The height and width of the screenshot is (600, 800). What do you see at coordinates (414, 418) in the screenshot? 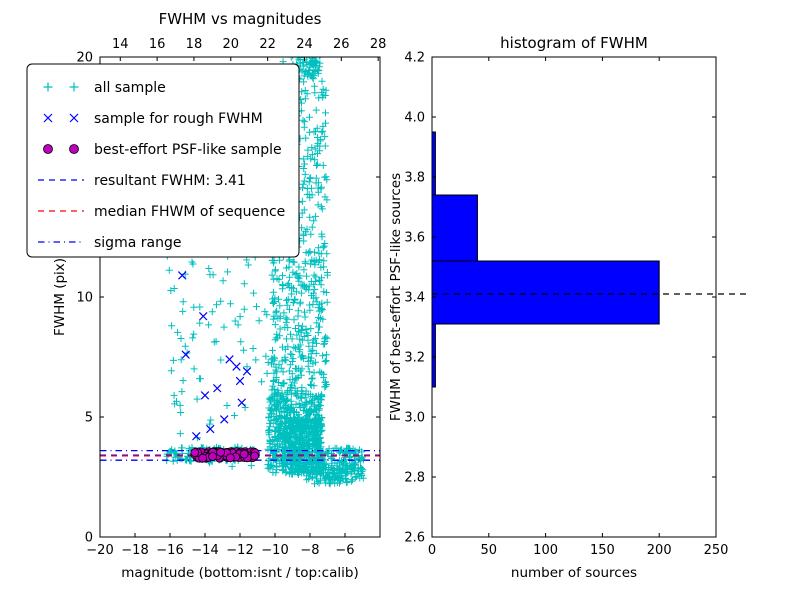
I see `y-tick-label: 3.0` at bounding box center [414, 418].